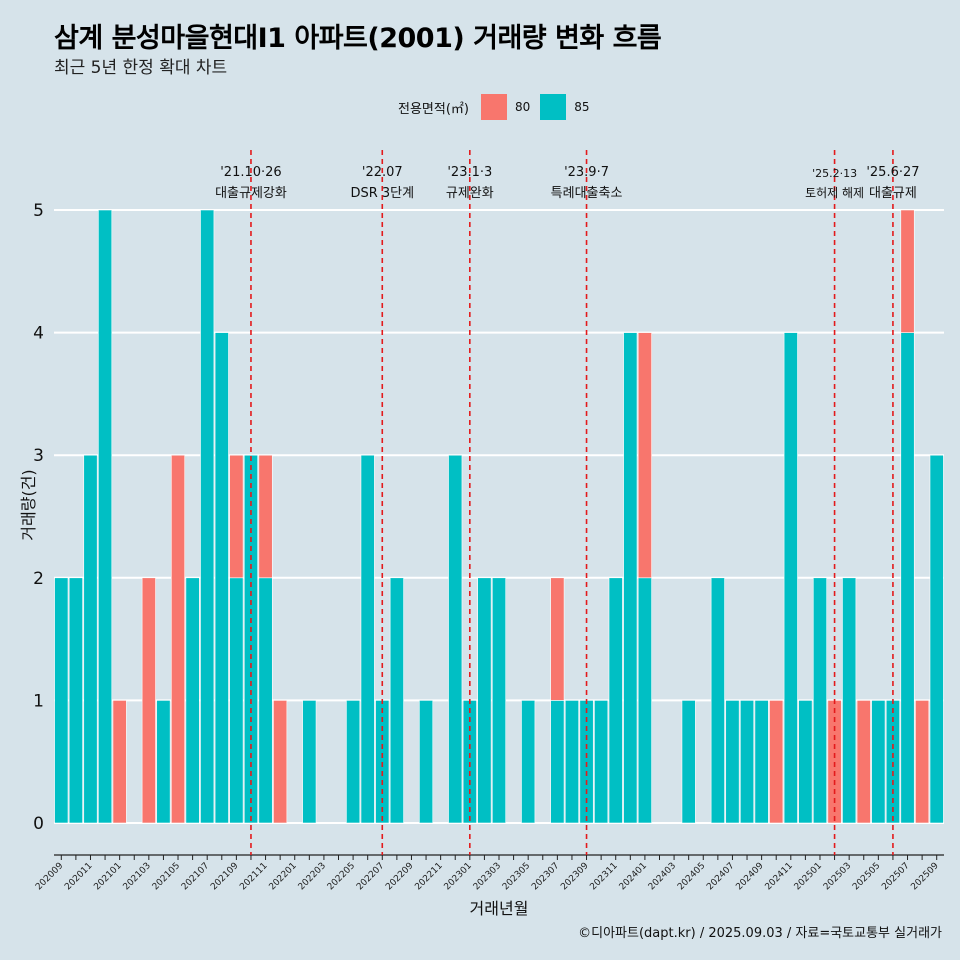 The width and height of the screenshot is (960, 960). What do you see at coordinates (834, 193) in the screenshot?
I see `event-label: 토허제 해제` at bounding box center [834, 193].